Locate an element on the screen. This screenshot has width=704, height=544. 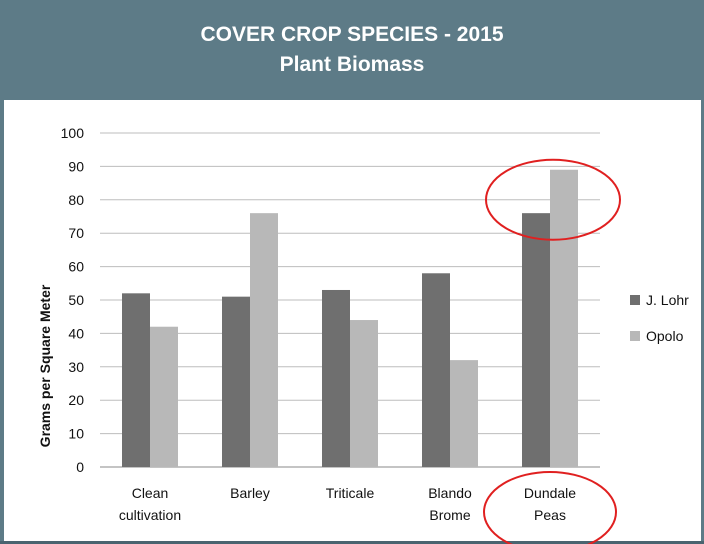
y-tick-labels: 0 10 20 30 40 50 60 70 80 90 100 is located at coordinates (73, 300).